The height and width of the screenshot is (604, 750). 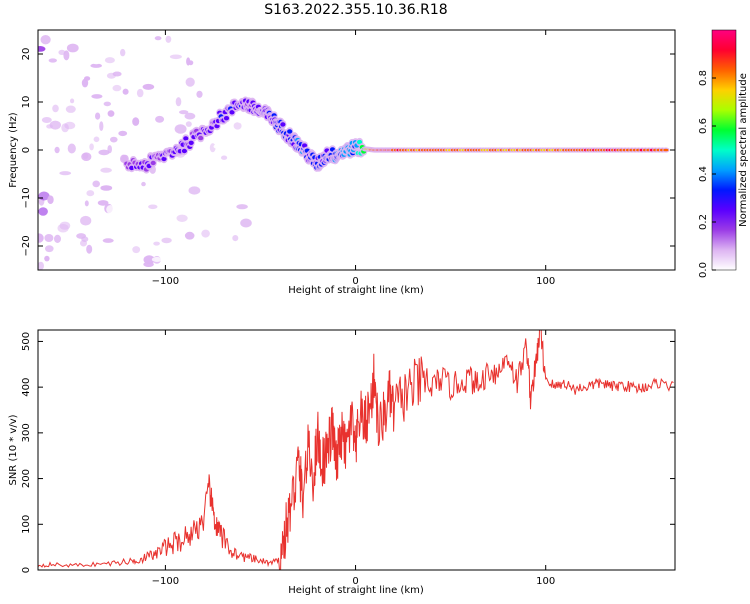 I want to click on snr-y-label: SNR (10 * v/v), so click(x=13, y=449).